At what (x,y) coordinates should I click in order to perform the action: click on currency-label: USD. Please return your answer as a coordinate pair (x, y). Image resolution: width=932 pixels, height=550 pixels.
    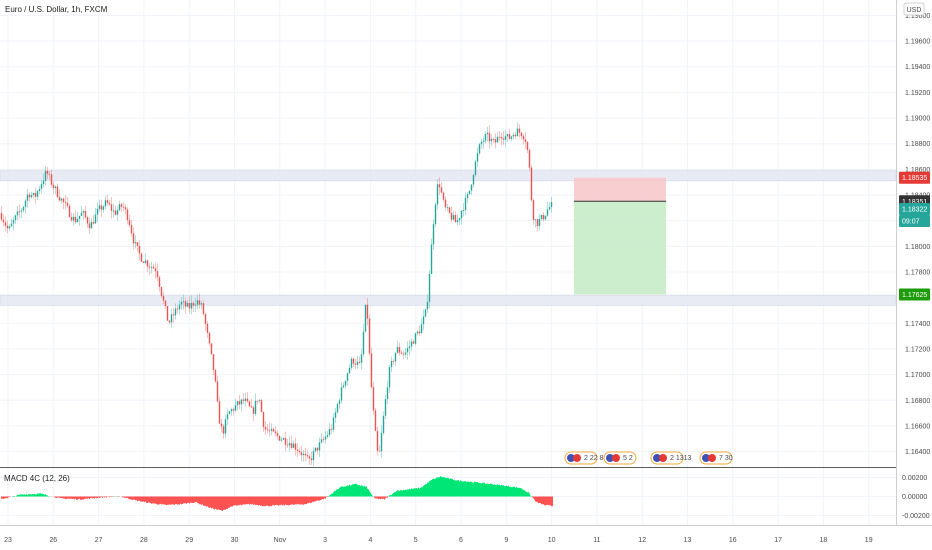
    Looking at the image, I should click on (914, 10).